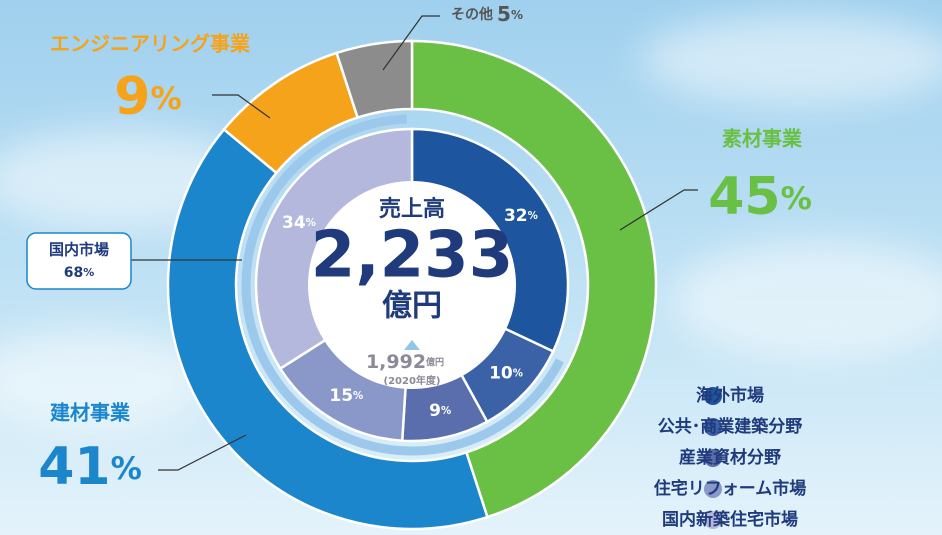 The image size is (942, 535). Describe the element at coordinates (150, 44) in the screenshot. I see `segment-name: エンジニアリング事業` at that location.